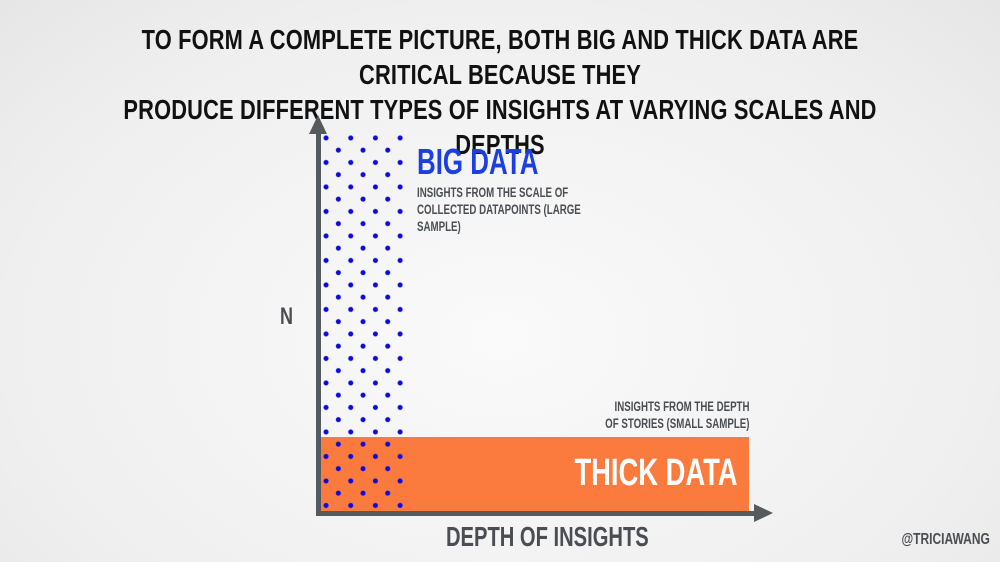 The image size is (1000, 562). What do you see at coordinates (547, 536) in the screenshot?
I see `x-axis-label: DEPTH OF INSIGHTS` at bounding box center [547, 536].